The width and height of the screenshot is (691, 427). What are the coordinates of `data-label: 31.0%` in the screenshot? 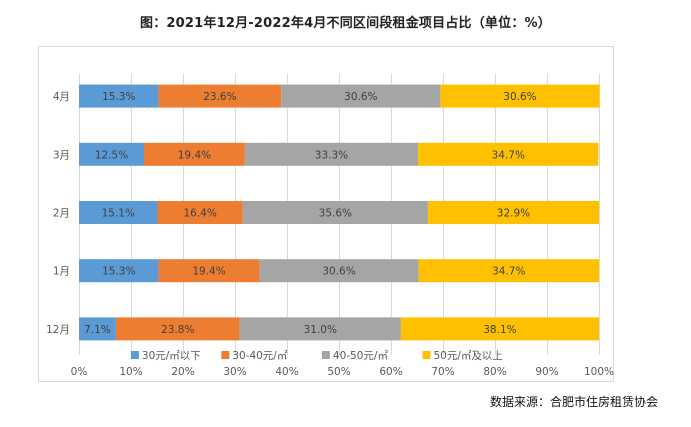 It's located at (320, 330).